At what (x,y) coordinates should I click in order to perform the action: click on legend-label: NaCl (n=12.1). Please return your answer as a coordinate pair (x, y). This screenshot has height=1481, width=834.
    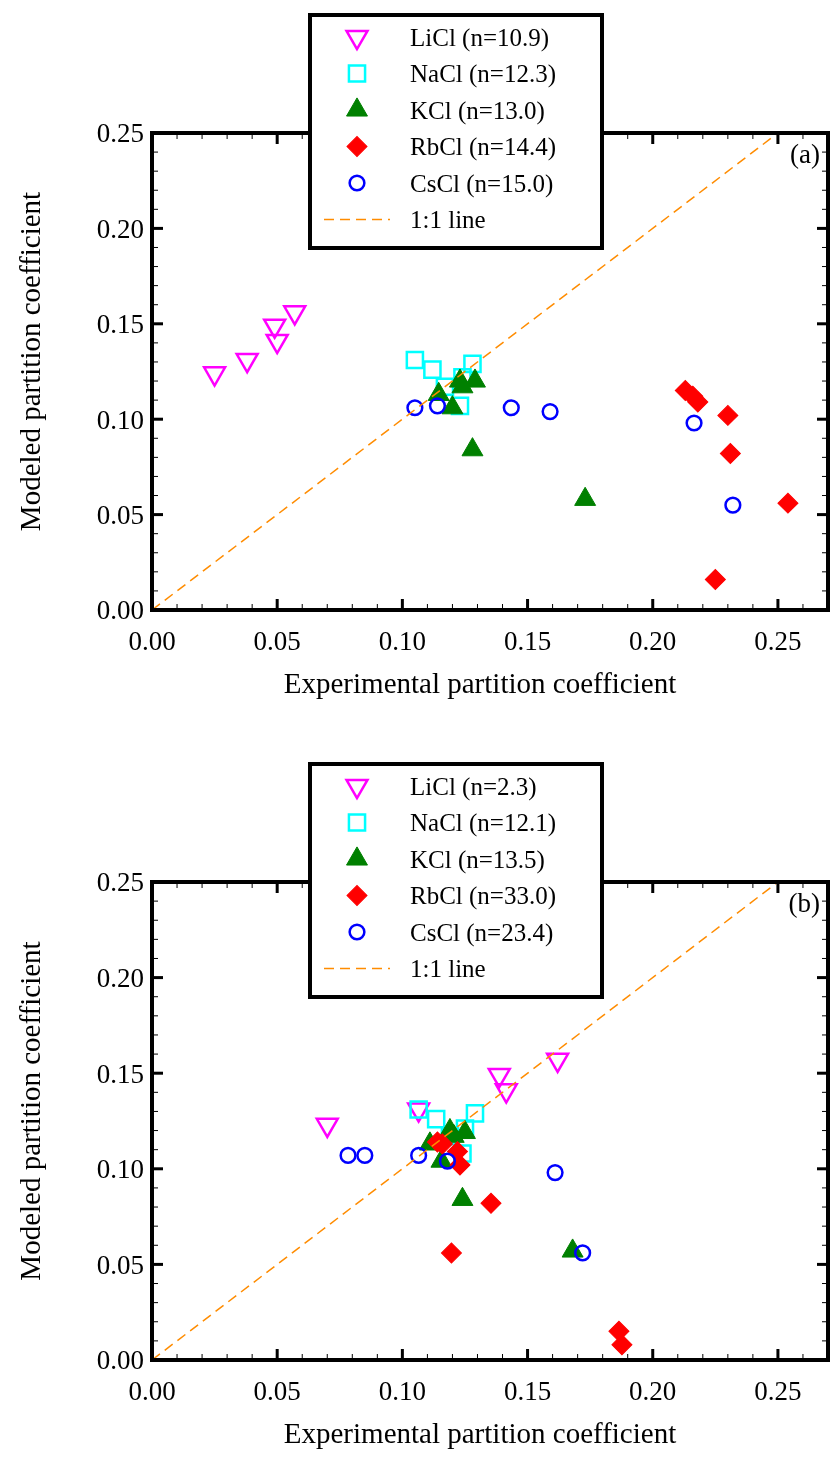
    Looking at the image, I should click on (483, 823).